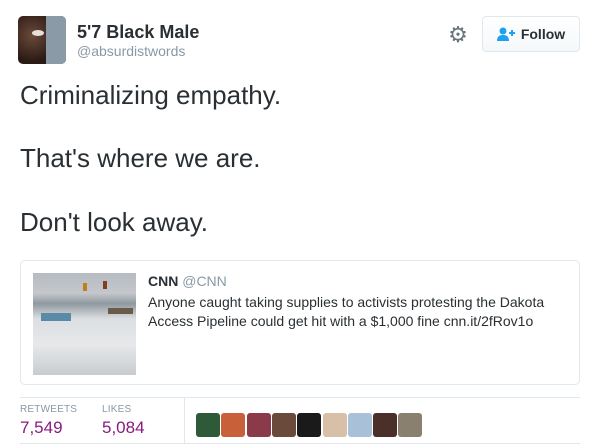  Describe the element at coordinates (42, 40) in the screenshot. I see `author-avatar` at that location.